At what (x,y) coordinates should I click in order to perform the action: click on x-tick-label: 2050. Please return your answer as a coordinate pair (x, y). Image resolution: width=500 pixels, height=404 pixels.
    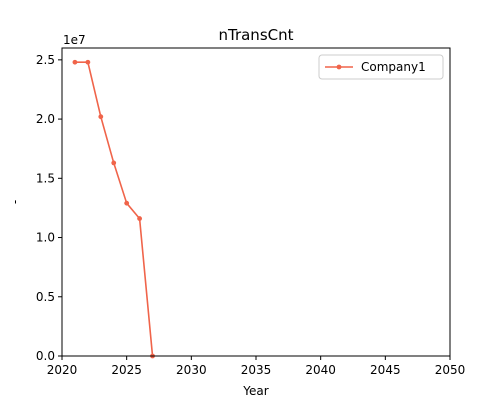
    Looking at the image, I should click on (450, 370).